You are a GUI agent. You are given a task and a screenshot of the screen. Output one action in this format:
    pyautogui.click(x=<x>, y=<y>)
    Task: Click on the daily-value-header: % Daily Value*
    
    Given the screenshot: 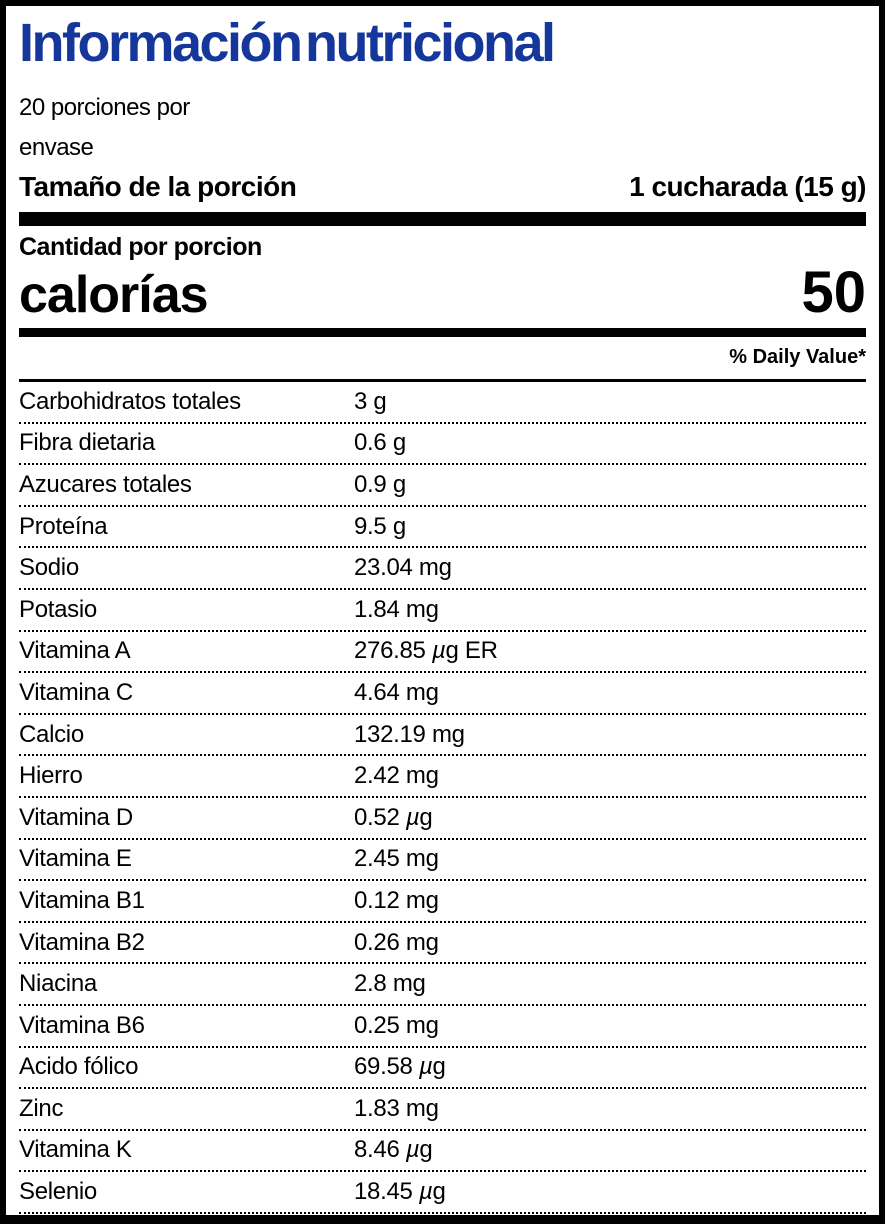 What is the action you would take?
    pyautogui.click(x=442, y=359)
    